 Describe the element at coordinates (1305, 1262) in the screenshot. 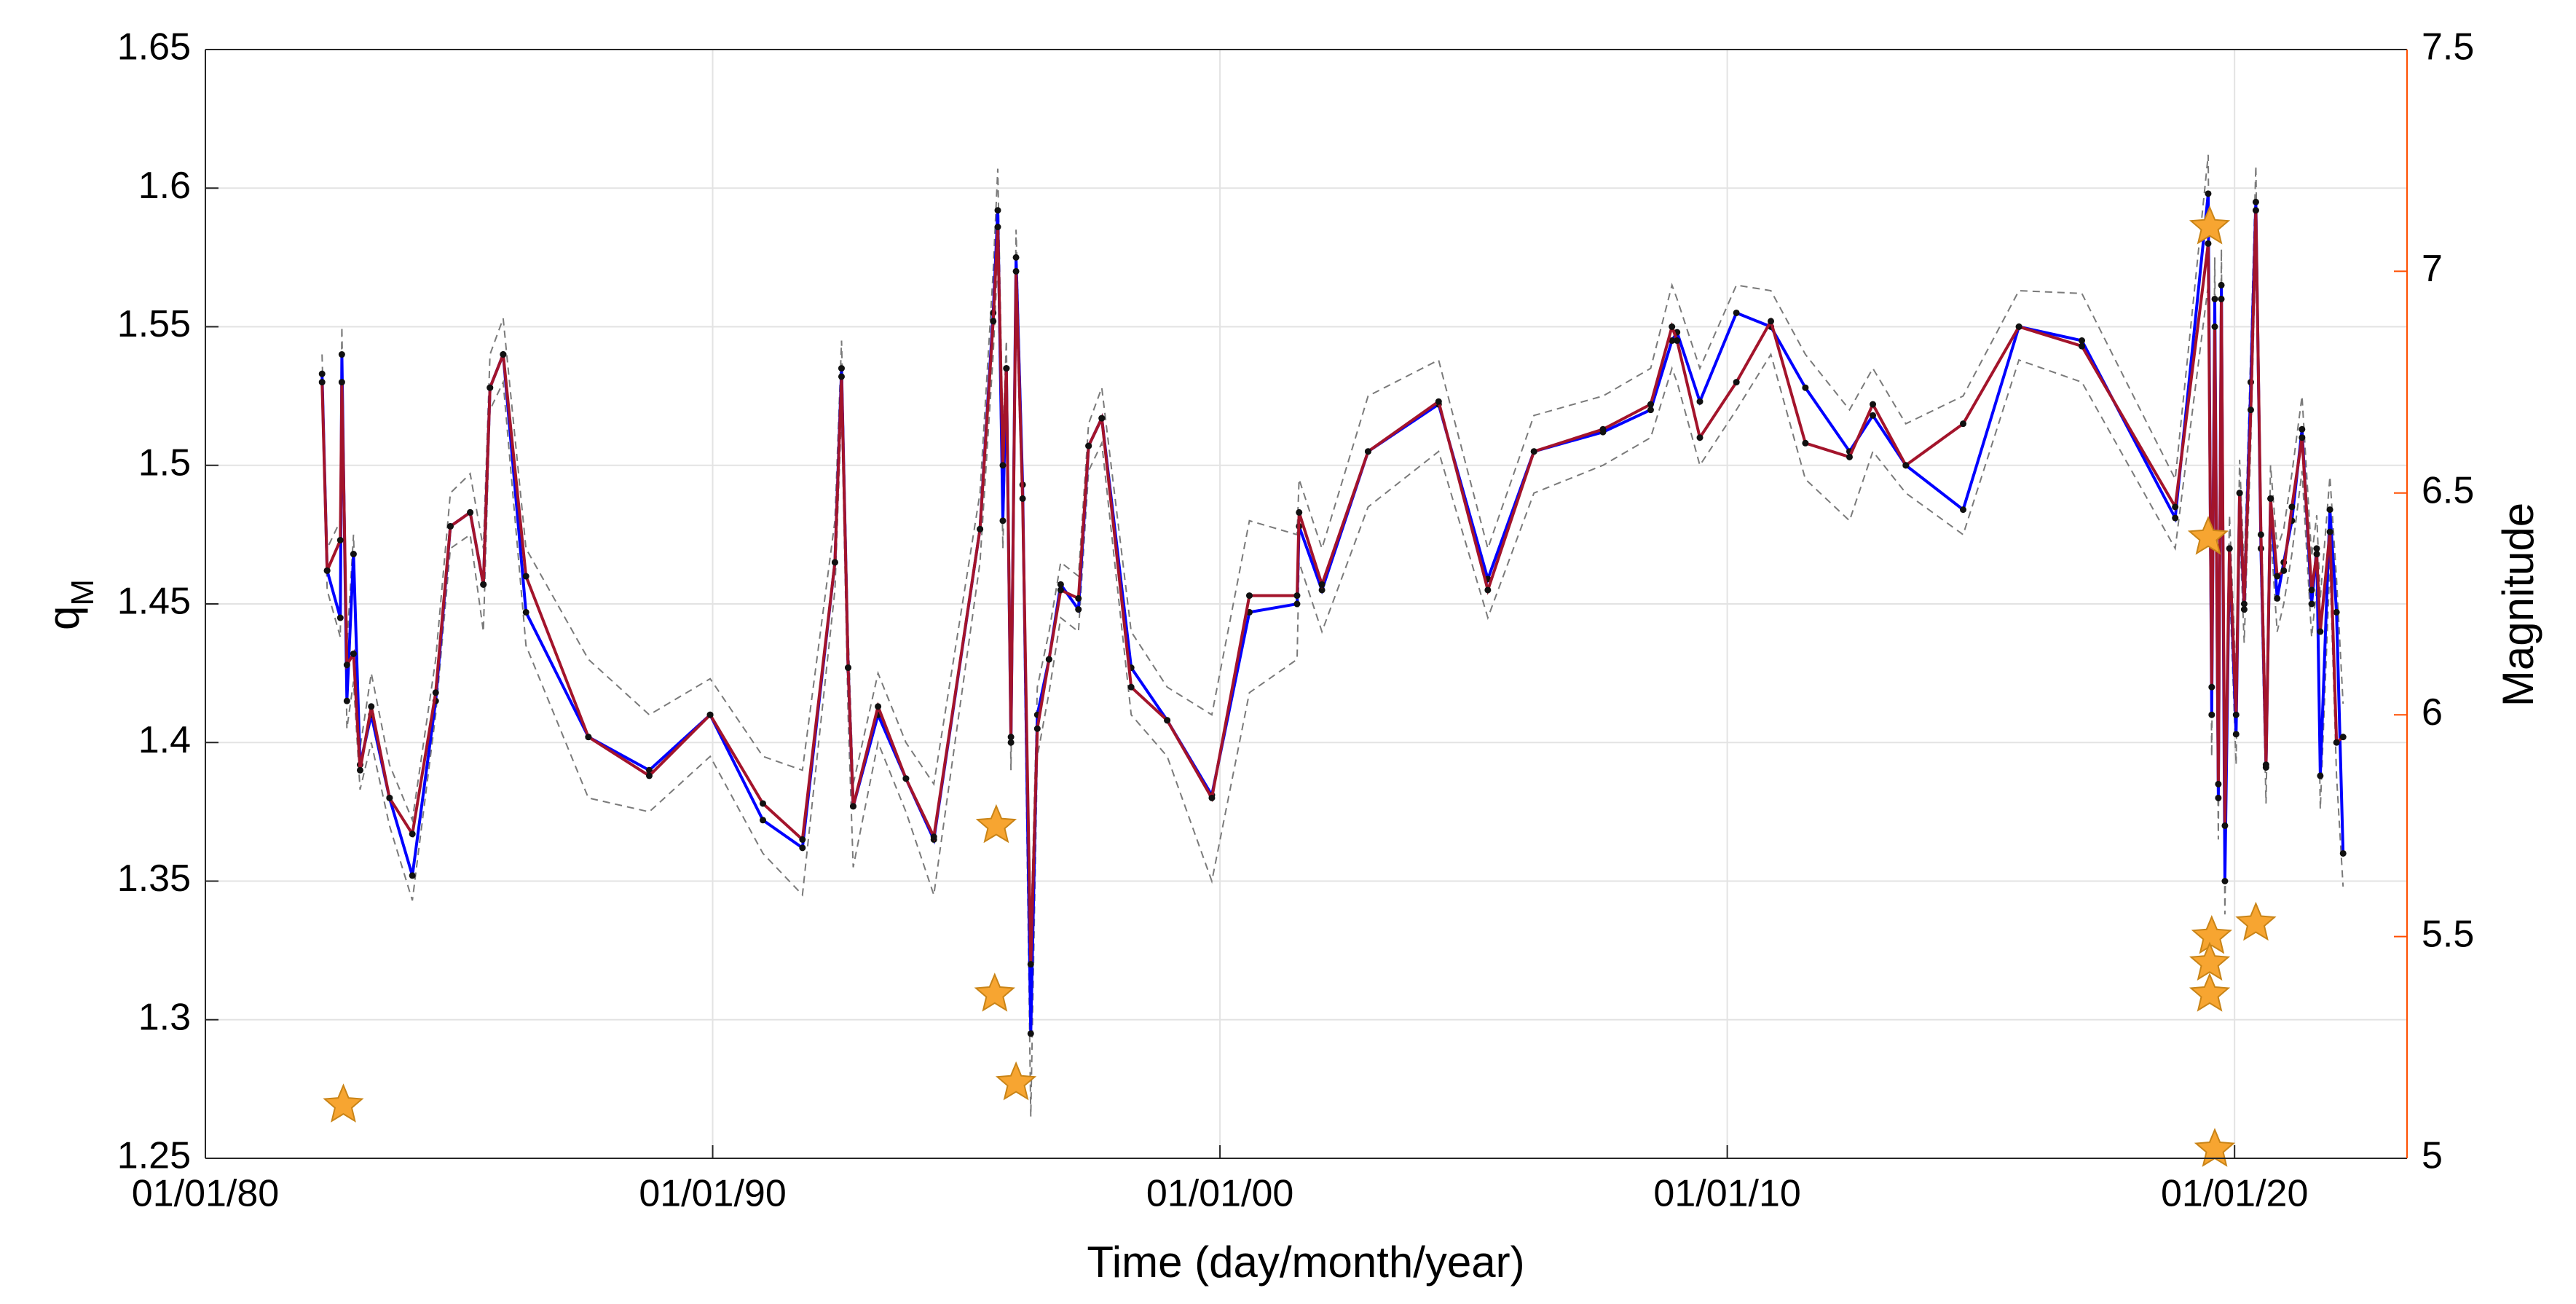

I see `x-axis-label: Time (day/month/year)` at that location.